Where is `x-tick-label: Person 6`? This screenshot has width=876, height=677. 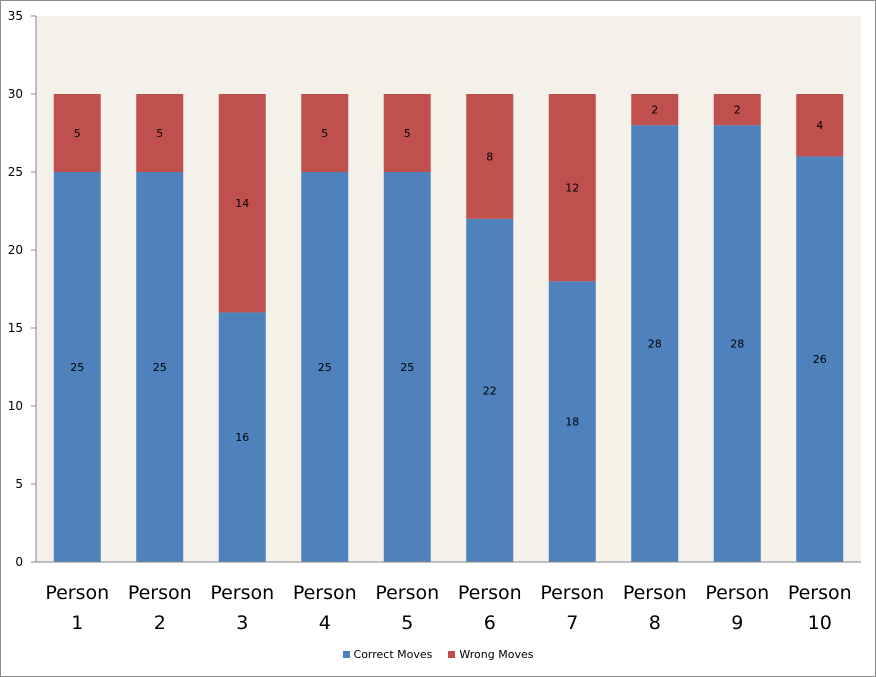 x-tick-label: Person 6 is located at coordinates (490, 608).